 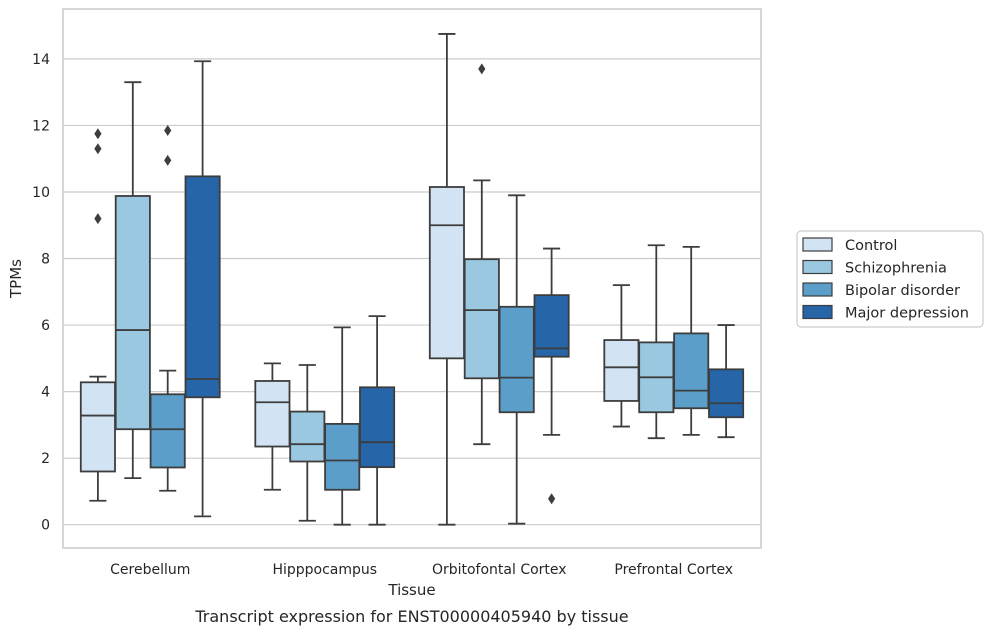 I want to click on y-tick-label: 0, so click(x=45, y=526).